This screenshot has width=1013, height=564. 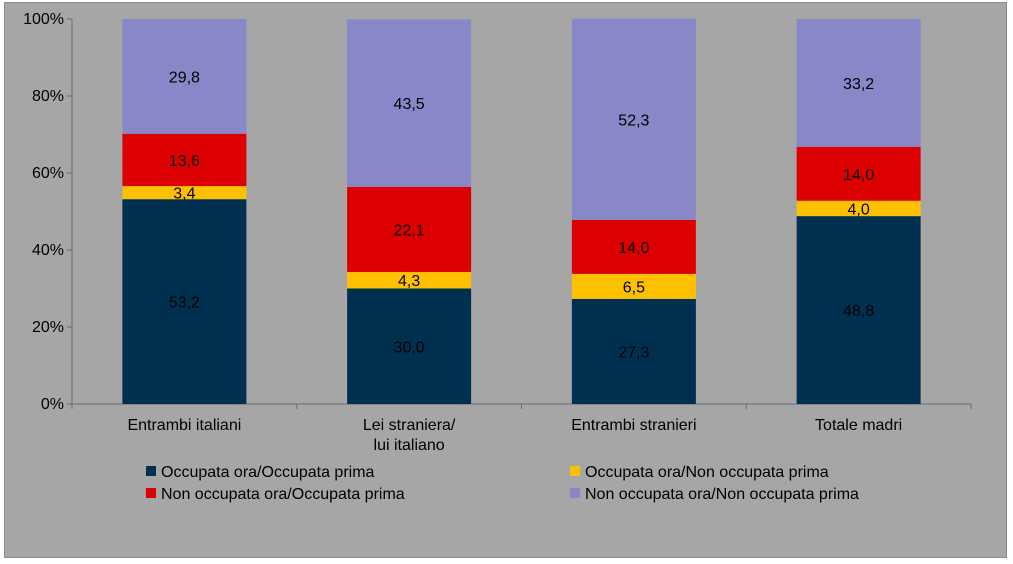 I want to click on legend-label: Non occupata ora/Non occupata prima, so click(x=722, y=494).